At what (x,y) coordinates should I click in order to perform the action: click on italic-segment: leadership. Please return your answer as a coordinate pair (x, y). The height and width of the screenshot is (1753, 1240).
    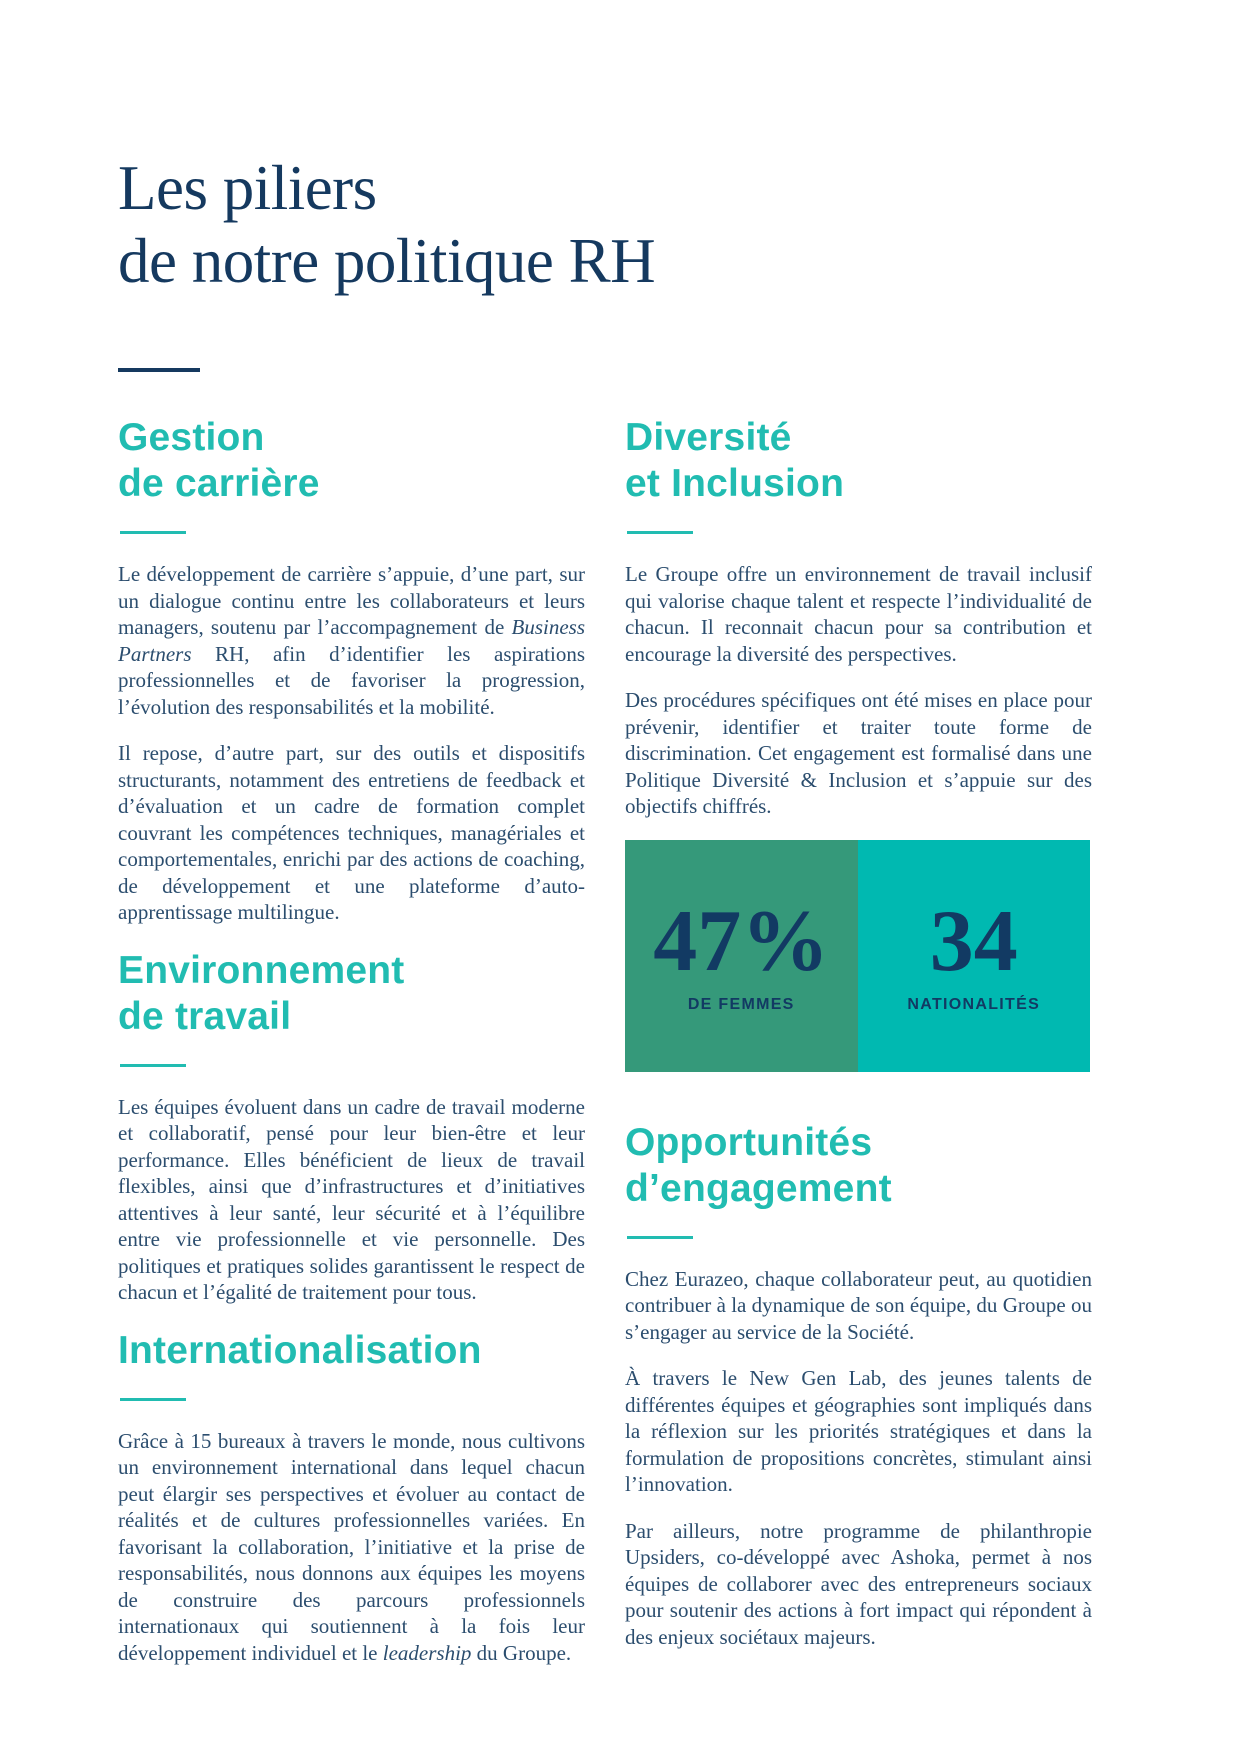
    Looking at the image, I should click on (427, 1652).